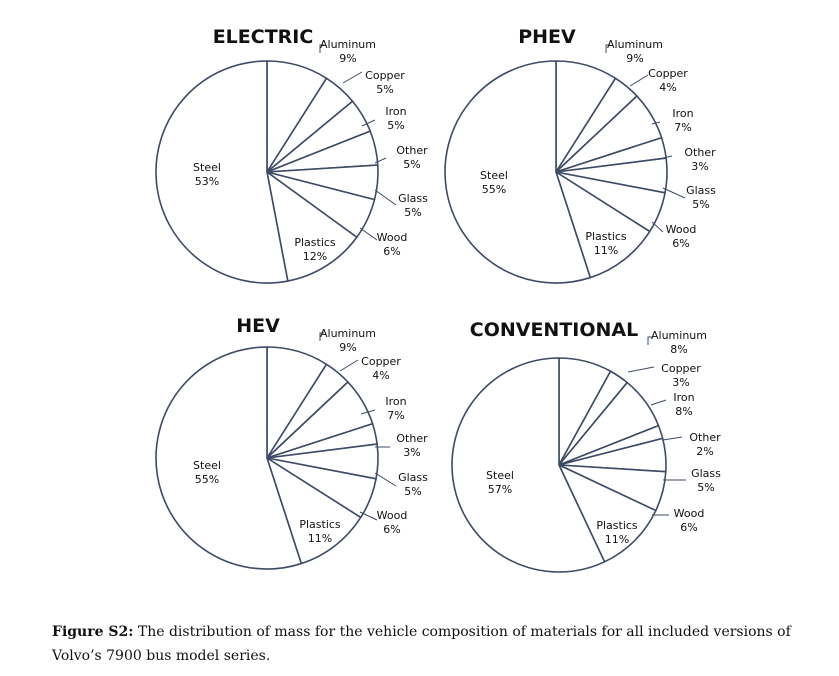 The width and height of the screenshot is (839, 676). What do you see at coordinates (500, 489) in the screenshot?
I see `slice-value-steel: 57%` at bounding box center [500, 489].